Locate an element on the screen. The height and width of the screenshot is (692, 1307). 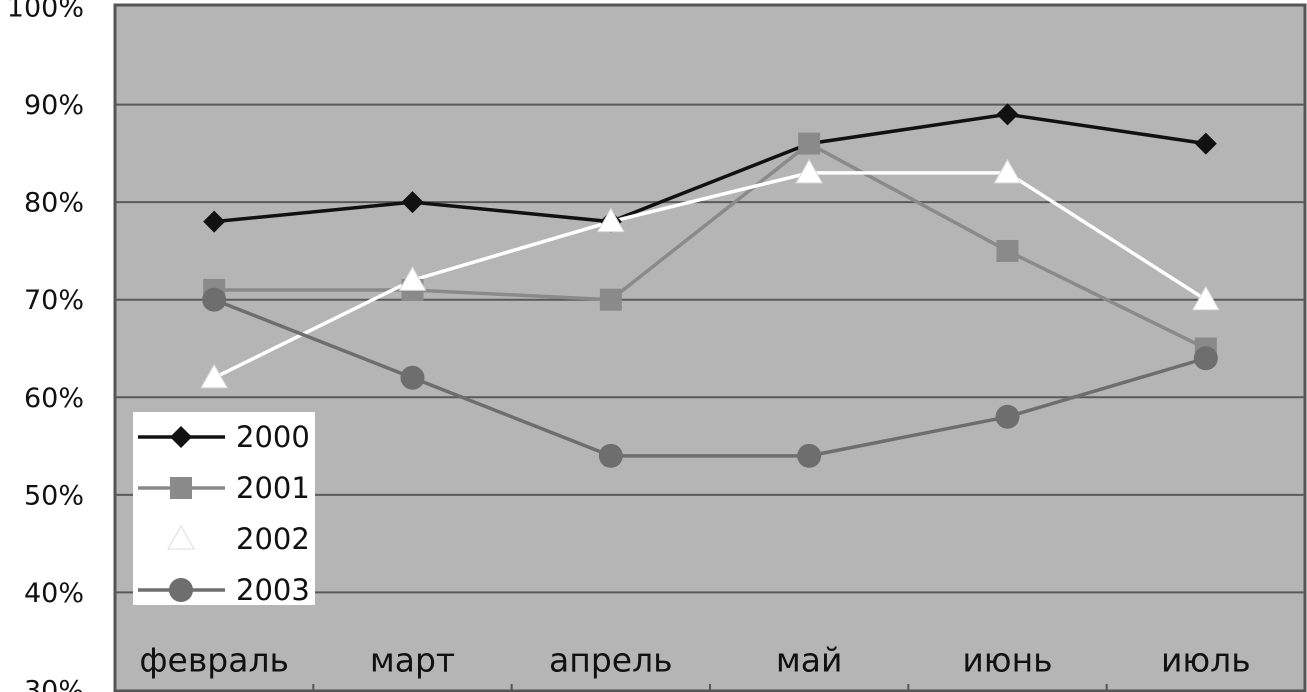
x-tick-label: март is located at coordinates (412, 660).